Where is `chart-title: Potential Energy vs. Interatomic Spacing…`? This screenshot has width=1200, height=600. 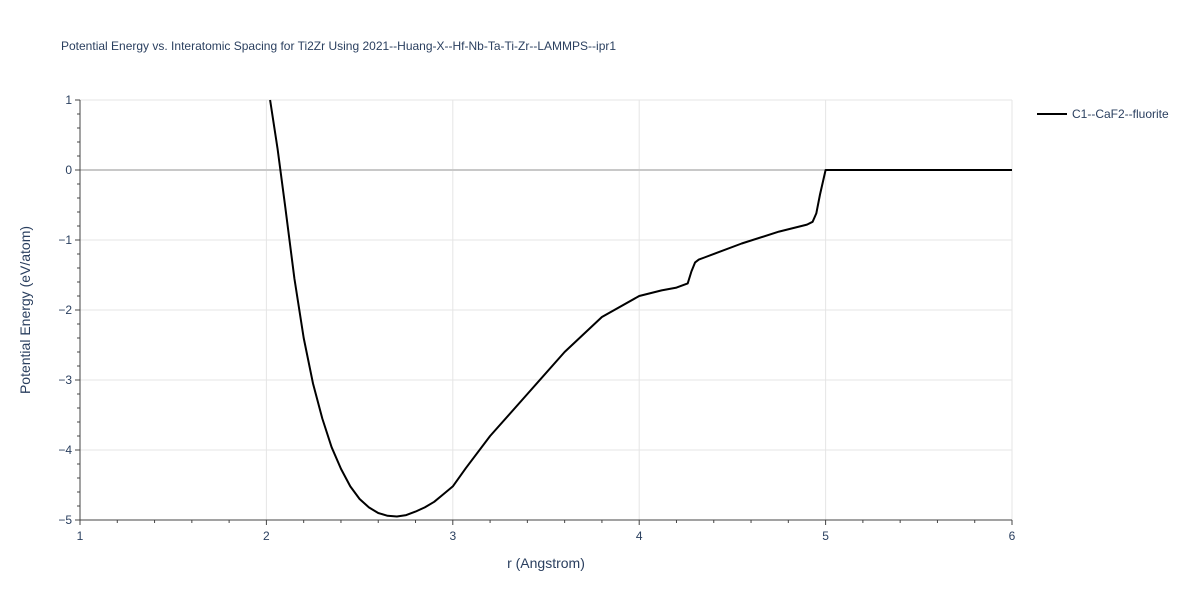 chart-title: Potential Energy vs. Interatomic Spacing… is located at coordinates (338, 46).